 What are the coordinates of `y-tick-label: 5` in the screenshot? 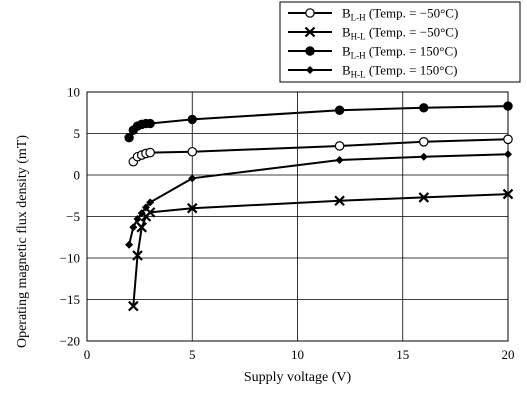 It's located at (77, 133).